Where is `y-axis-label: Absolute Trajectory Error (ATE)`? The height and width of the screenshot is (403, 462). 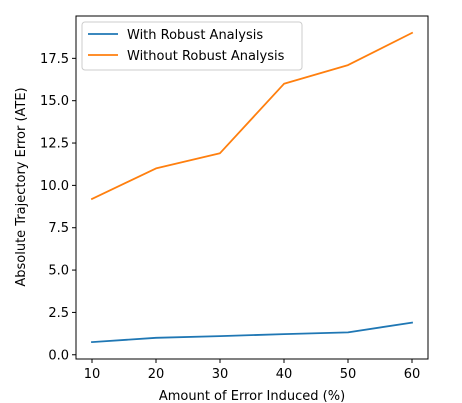 y-axis-label: Absolute Trajectory Error (ATE) is located at coordinates (21, 186).